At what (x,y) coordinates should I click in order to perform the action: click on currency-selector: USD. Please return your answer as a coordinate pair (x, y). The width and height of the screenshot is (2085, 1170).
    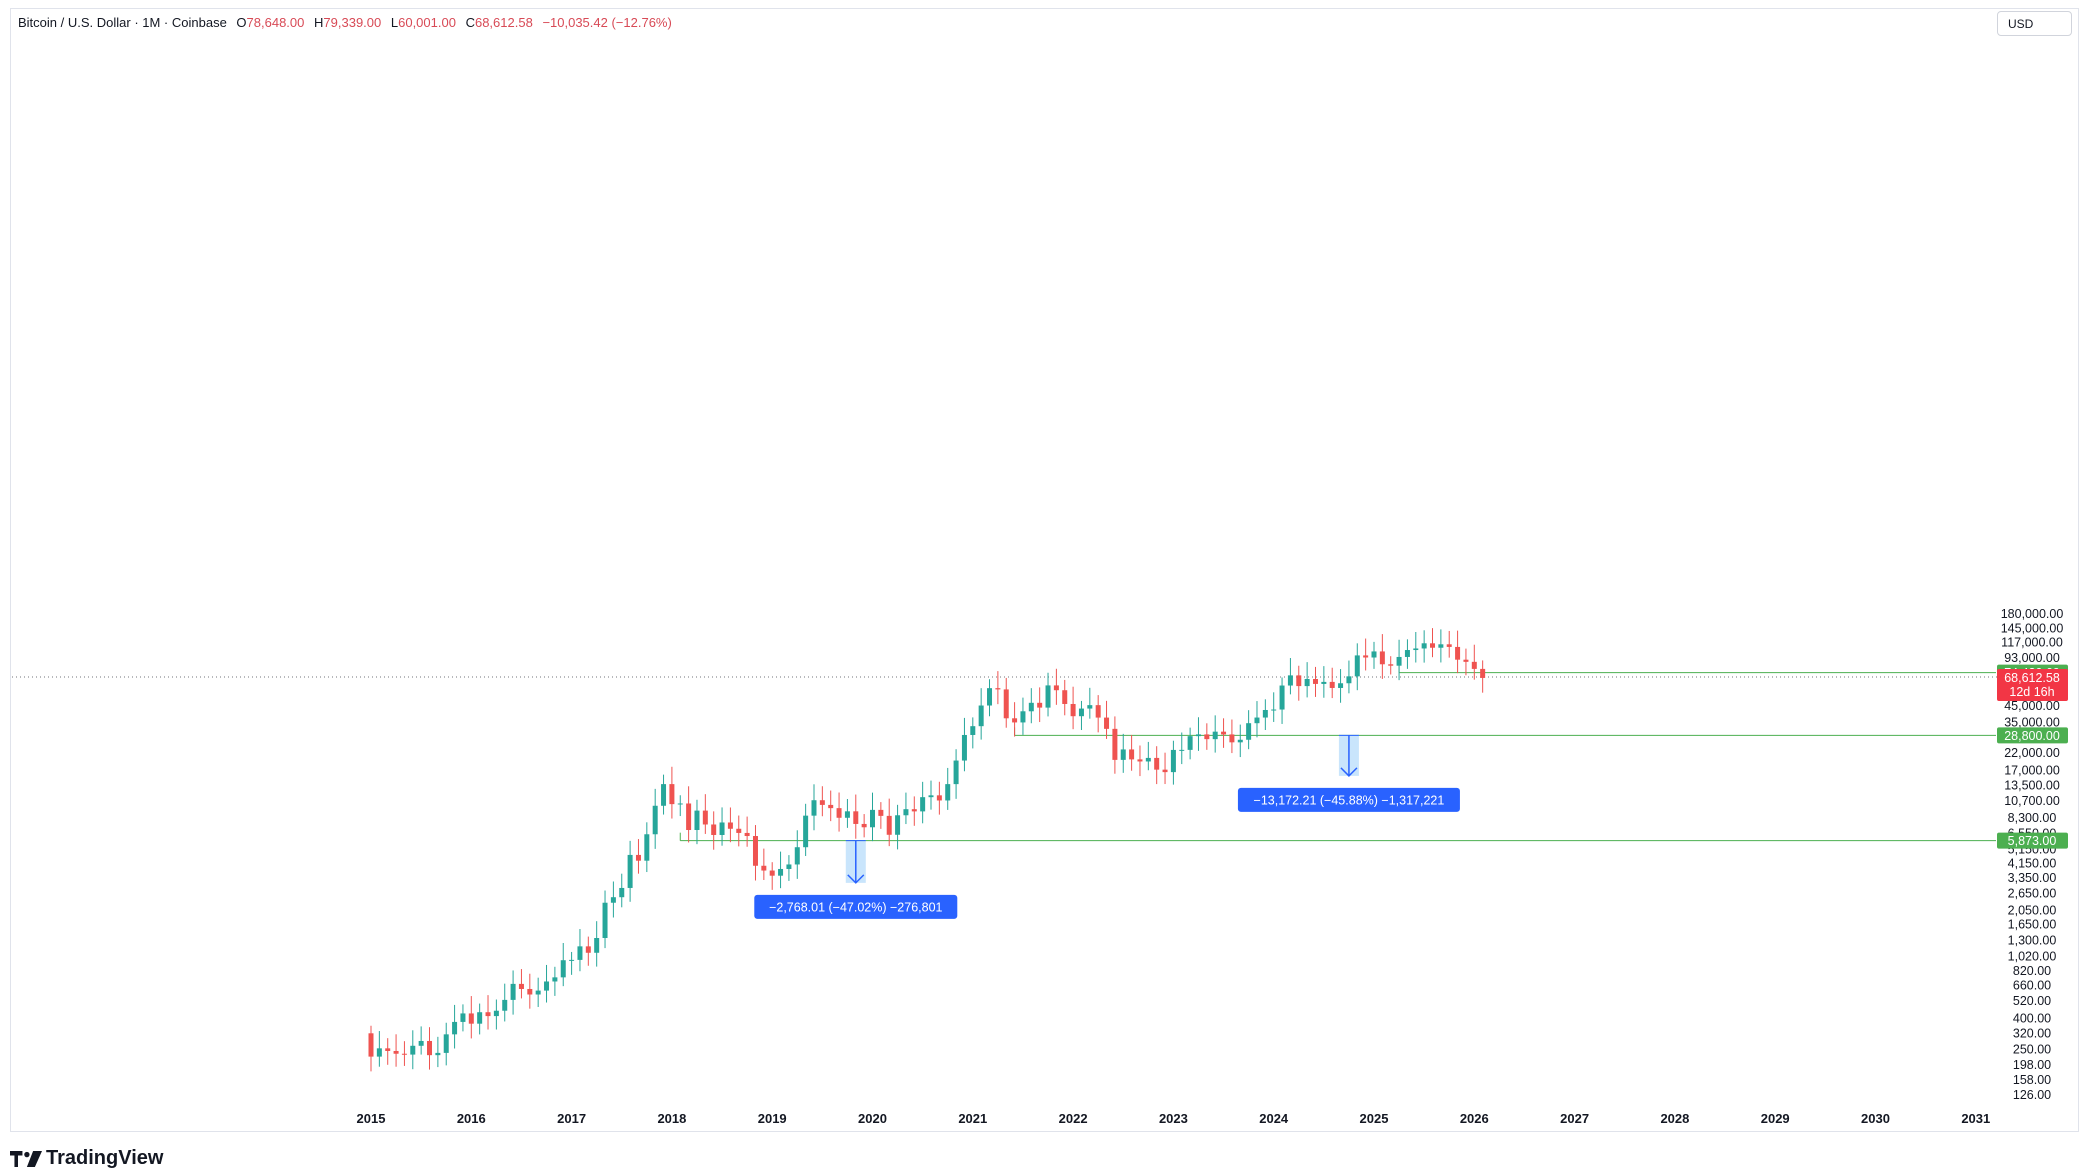
    Looking at the image, I should click on (2034, 23).